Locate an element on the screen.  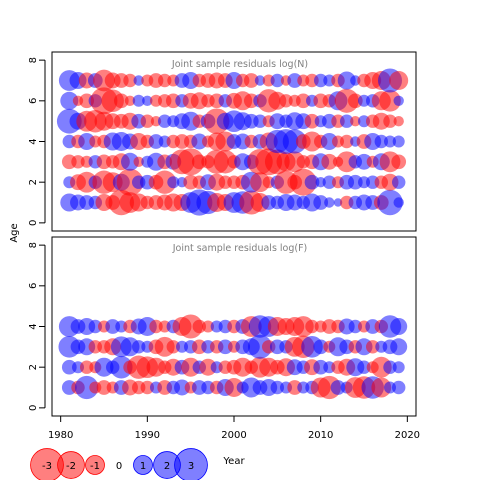
bubble-f-age2-1997 is located at coordinates (208, 367).